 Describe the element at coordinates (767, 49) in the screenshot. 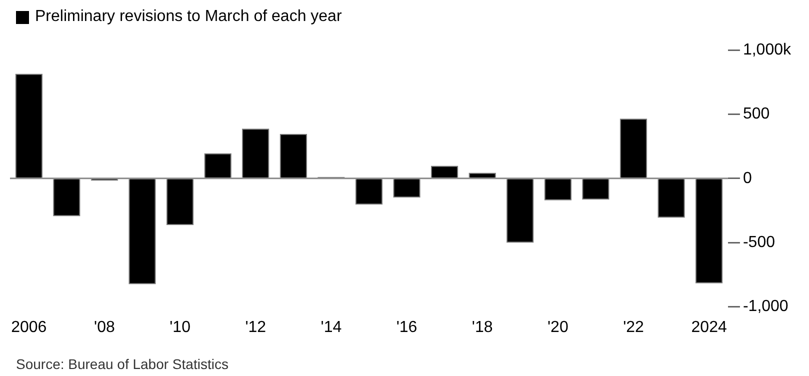

I see `y-tick-label: 1,000k` at that location.